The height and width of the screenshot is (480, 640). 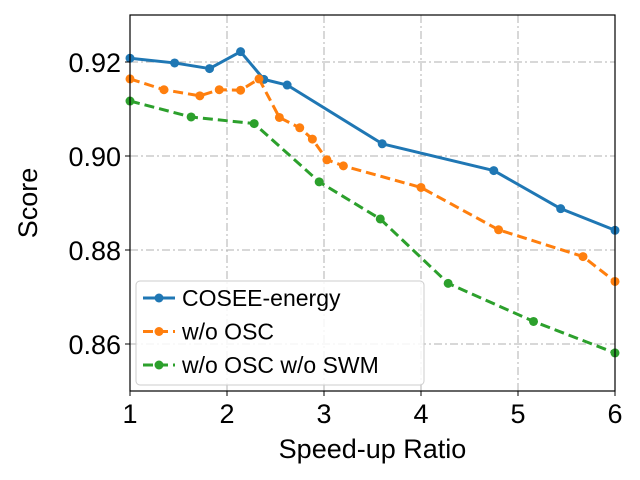 What do you see at coordinates (28, 203) in the screenshot?
I see `y-axis-label: Score` at bounding box center [28, 203].